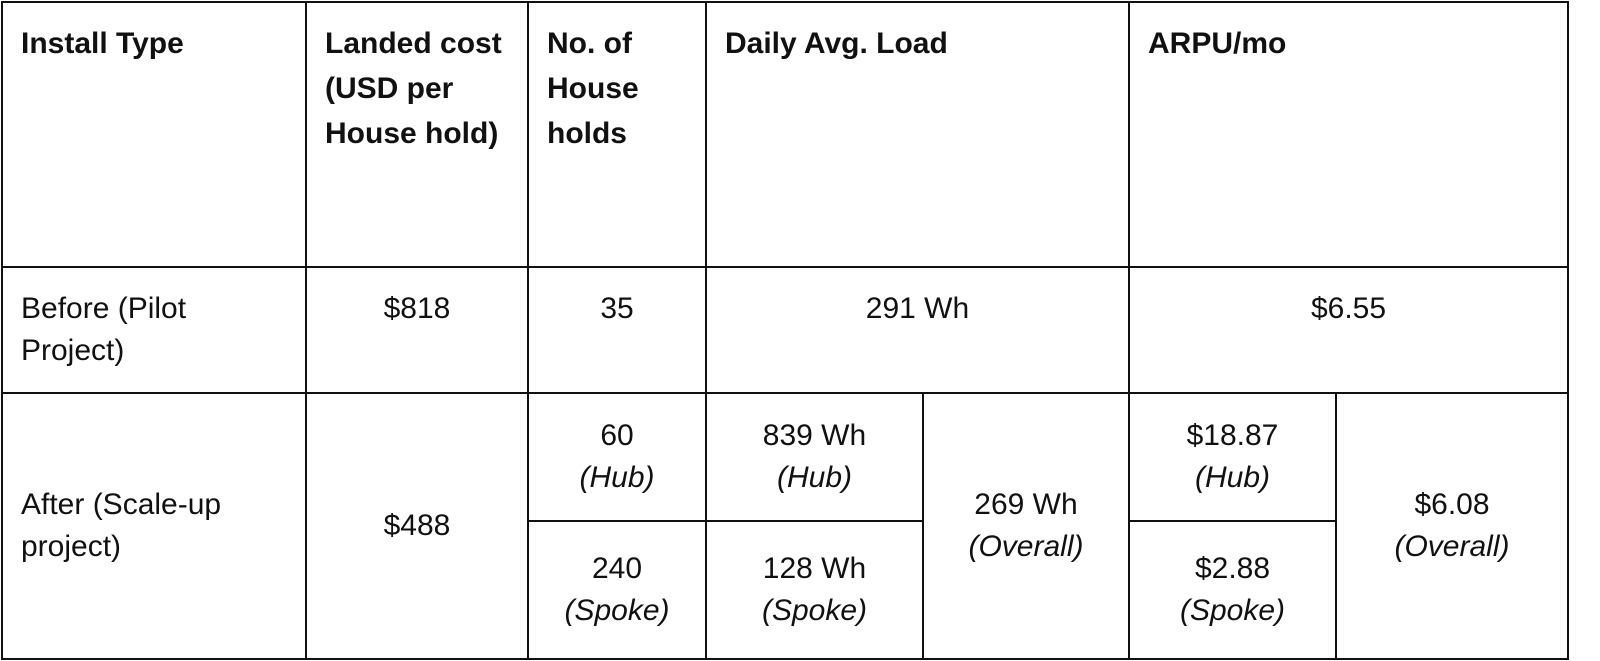 The height and width of the screenshot is (661, 1600). I want to click on before-landed-cost: $818, so click(417, 330).